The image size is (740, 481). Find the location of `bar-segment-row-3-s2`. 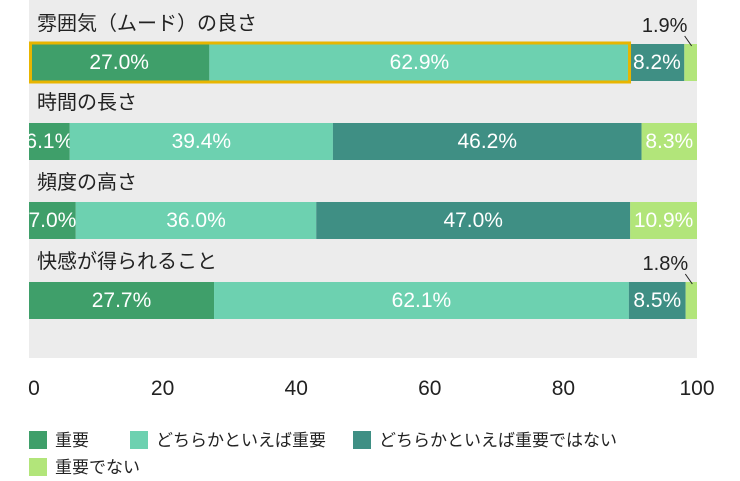

bar-segment-row-3-s2 is located at coordinates (196, 220).